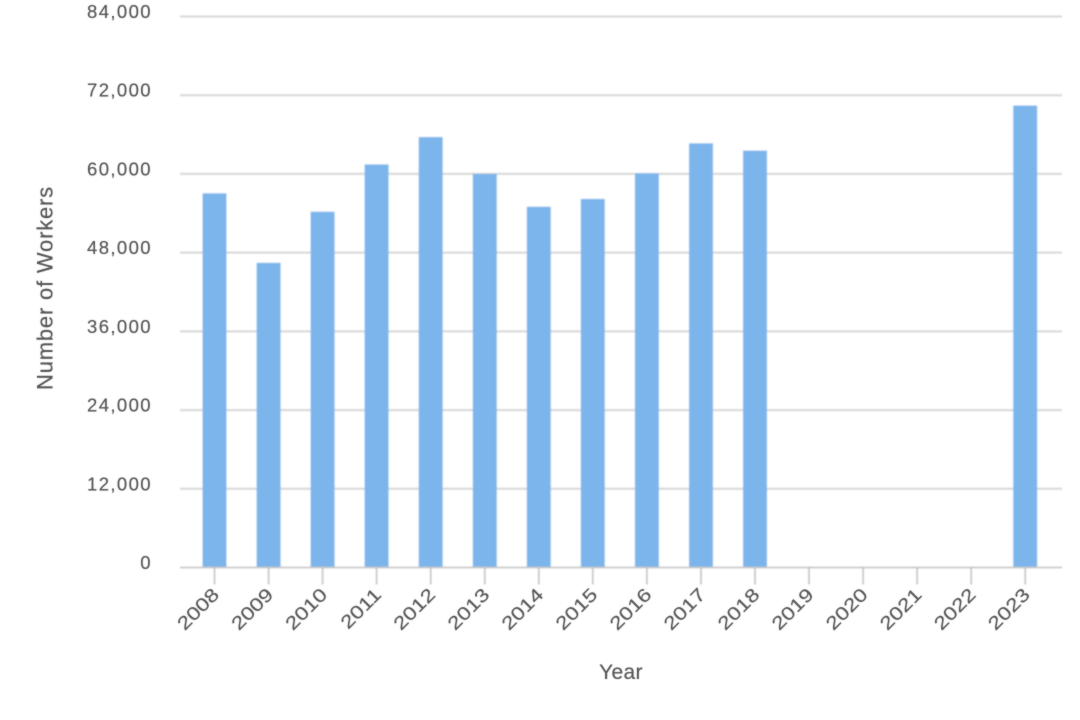  I want to click on svg-text: 12,000, so click(119, 483).